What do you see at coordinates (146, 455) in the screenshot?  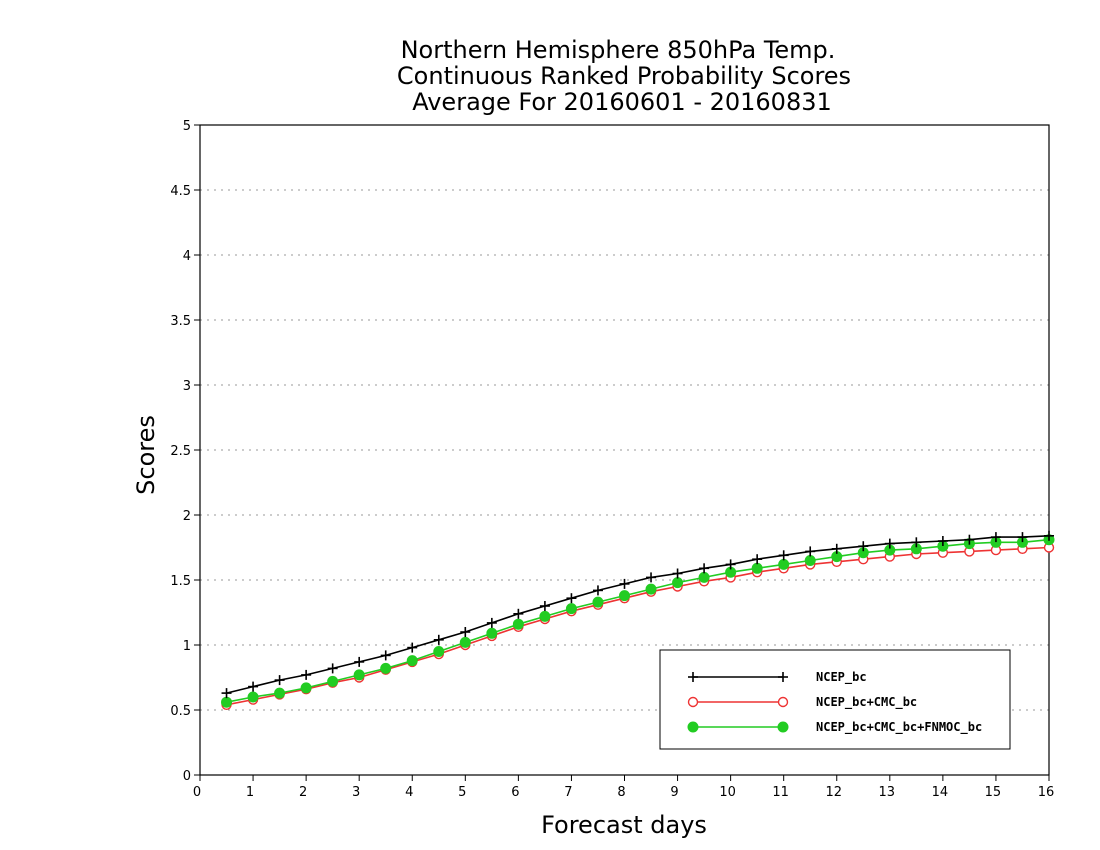 I see `y-axis-label: Scores` at bounding box center [146, 455].